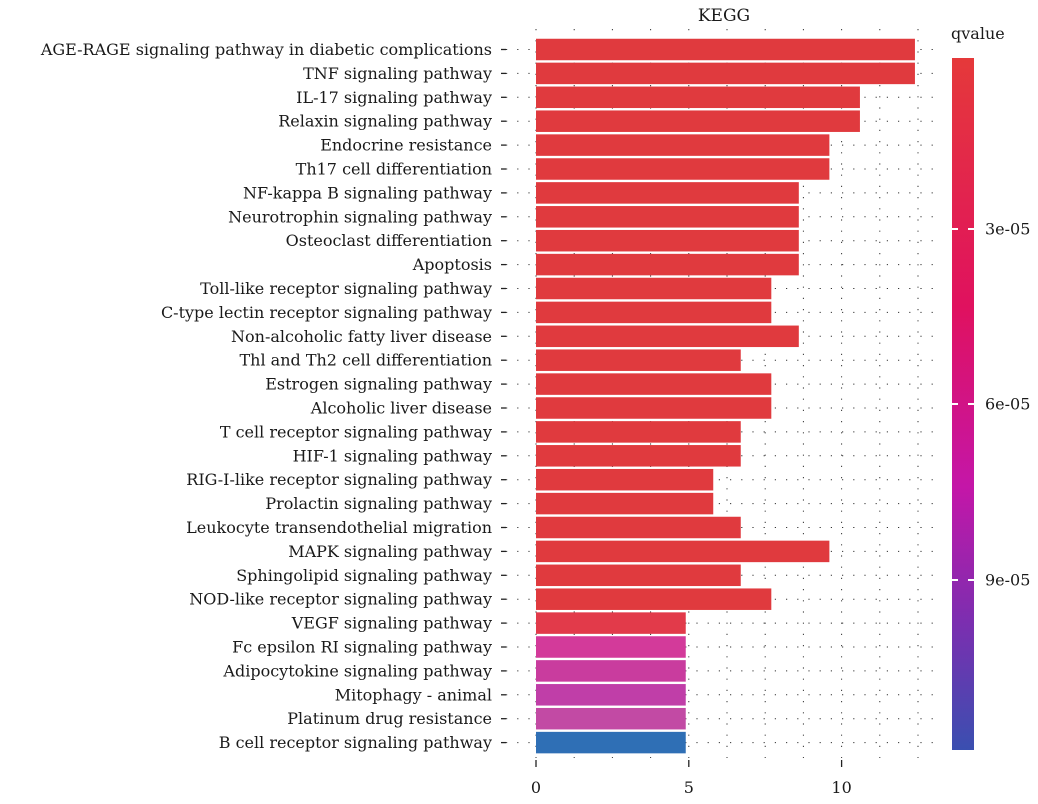  I want to click on category-label: Relaxin signaling pathway, so click(385, 121).